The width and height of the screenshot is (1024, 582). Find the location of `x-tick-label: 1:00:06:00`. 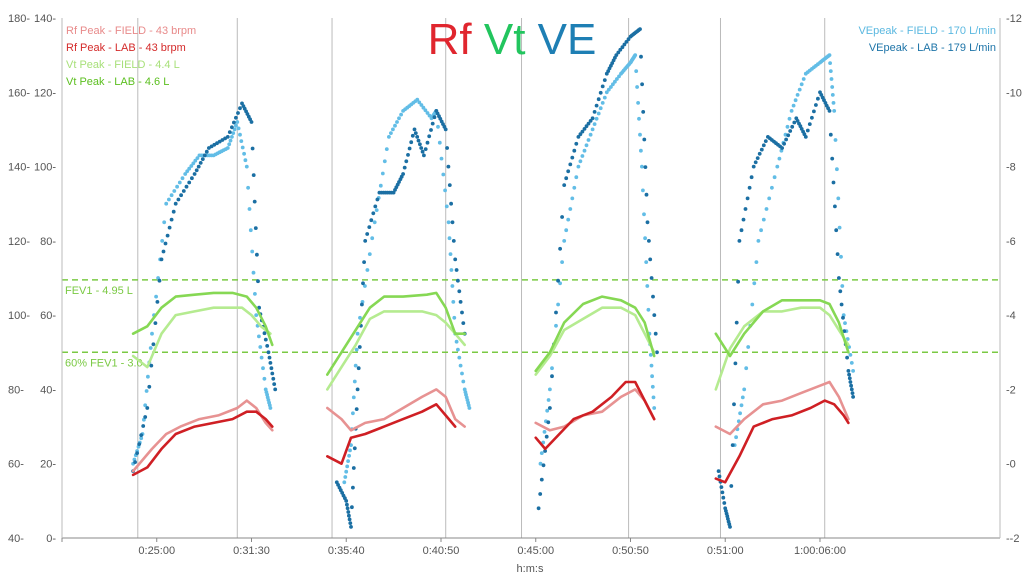

x-tick-label: 1:00:06:00 is located at coordinates (820, 551).